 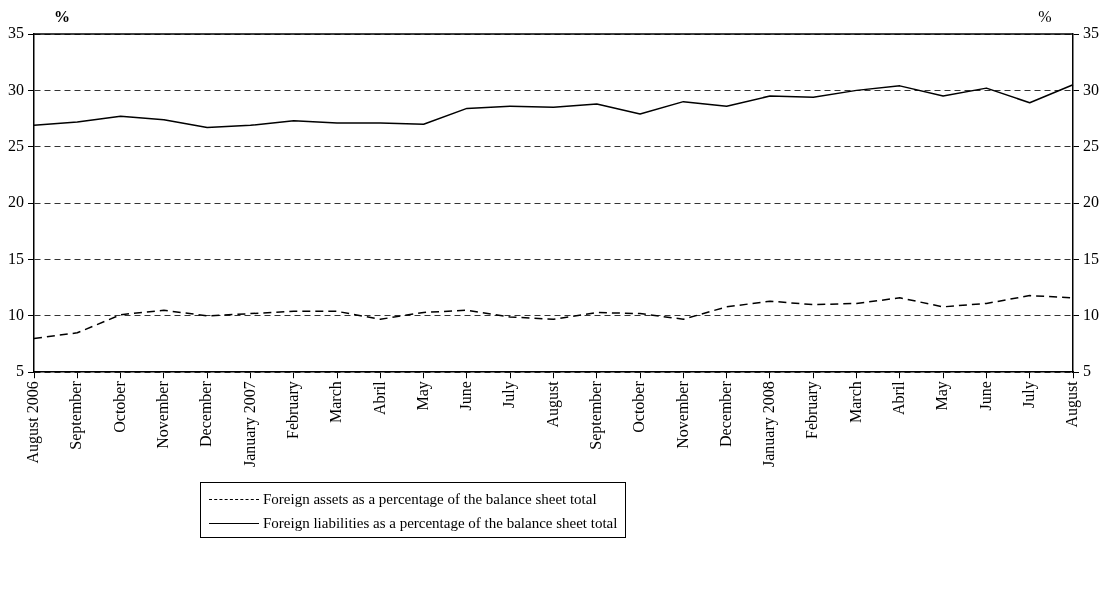 What do you see at coordinates (16, 145) in the screenshot?
I see `y-tick-label: 25` at bounding box center [16, 145].